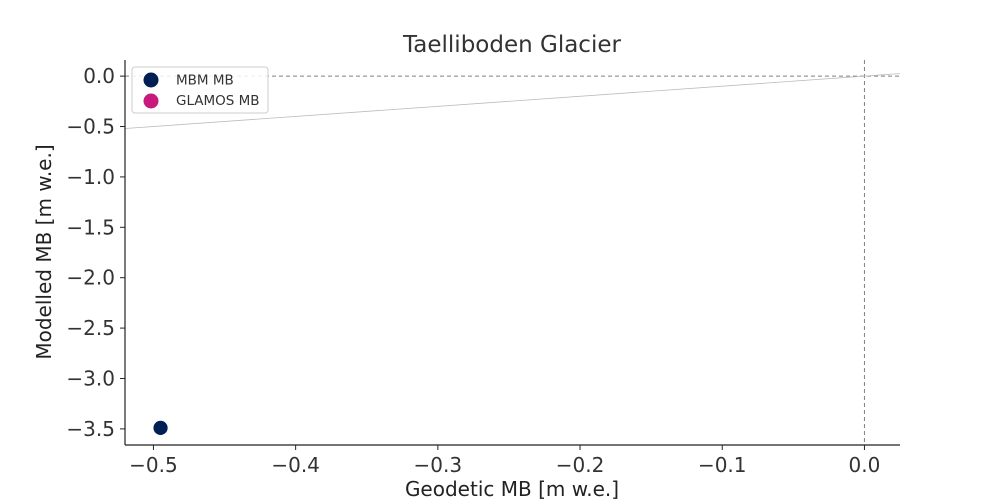 The image size is (1000, 500). What do you see at coordinates (205, 81) in the screenshot?
I see `legend-label-mbm: MBM MB` at bounding box center [205, 81].